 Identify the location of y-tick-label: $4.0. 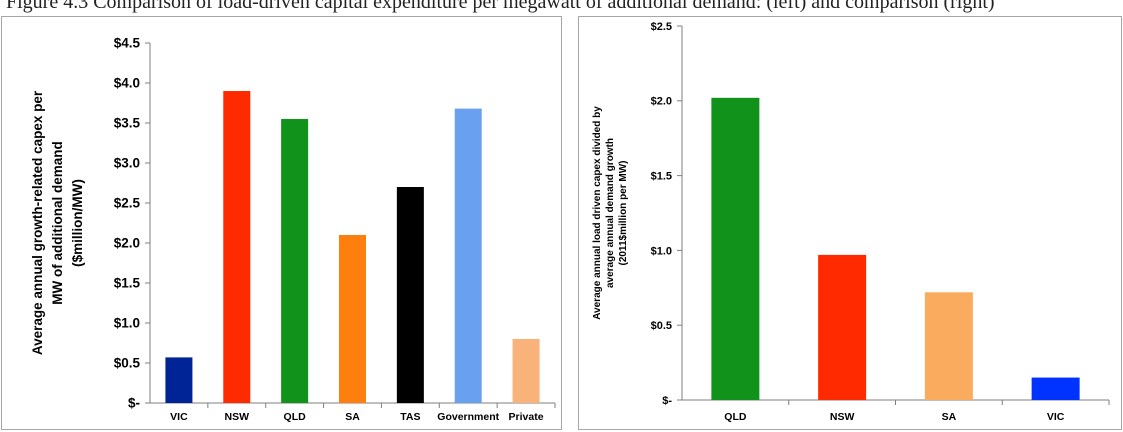
(127, 83).